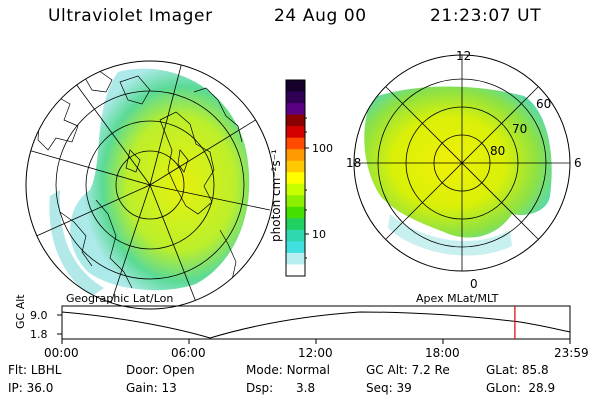 Image resolution: width=600 pixels, height=400 pixels. Describe the element at coordinates (319, 234) in the screenshot. I see `colorbar-tick-10: 10` at that location.